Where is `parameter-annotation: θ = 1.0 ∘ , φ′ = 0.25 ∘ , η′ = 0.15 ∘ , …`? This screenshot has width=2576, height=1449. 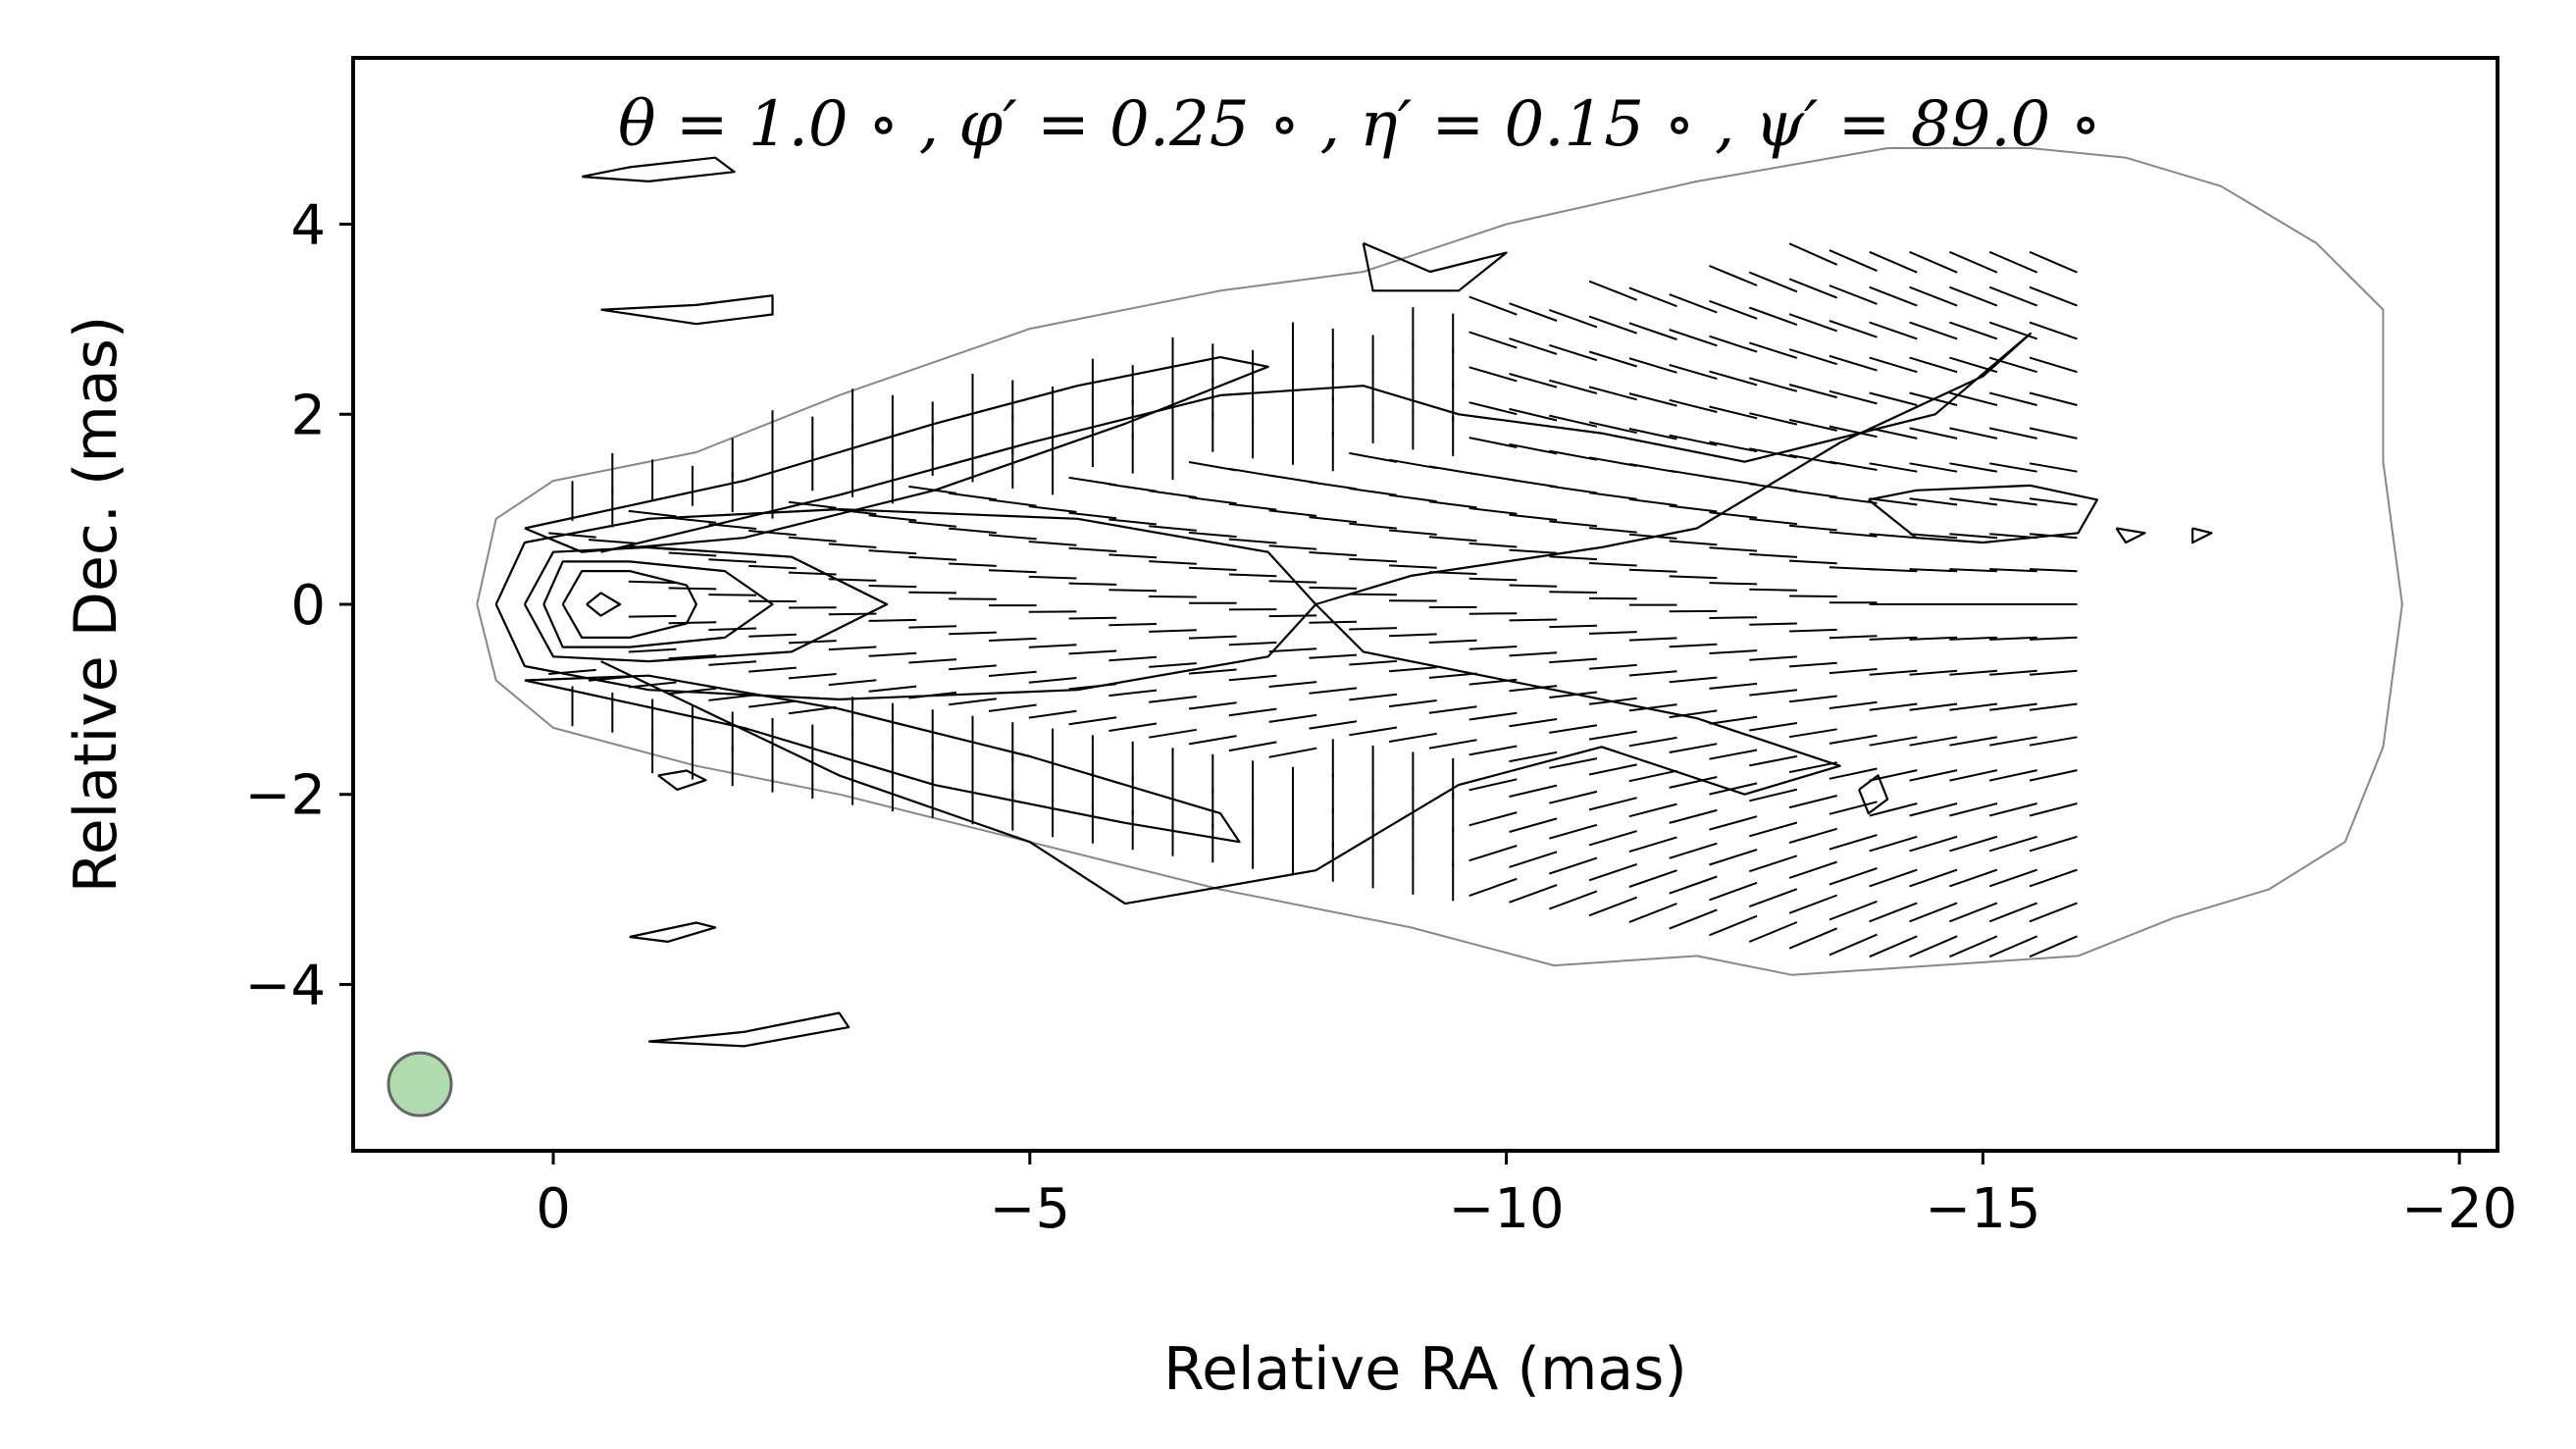 parameter-annotation: θ = 1.0 ∘ , φ′ = 0.25 ∘ , η′ = 0.15 ∘ , … is located at coordinates (1359, 125).